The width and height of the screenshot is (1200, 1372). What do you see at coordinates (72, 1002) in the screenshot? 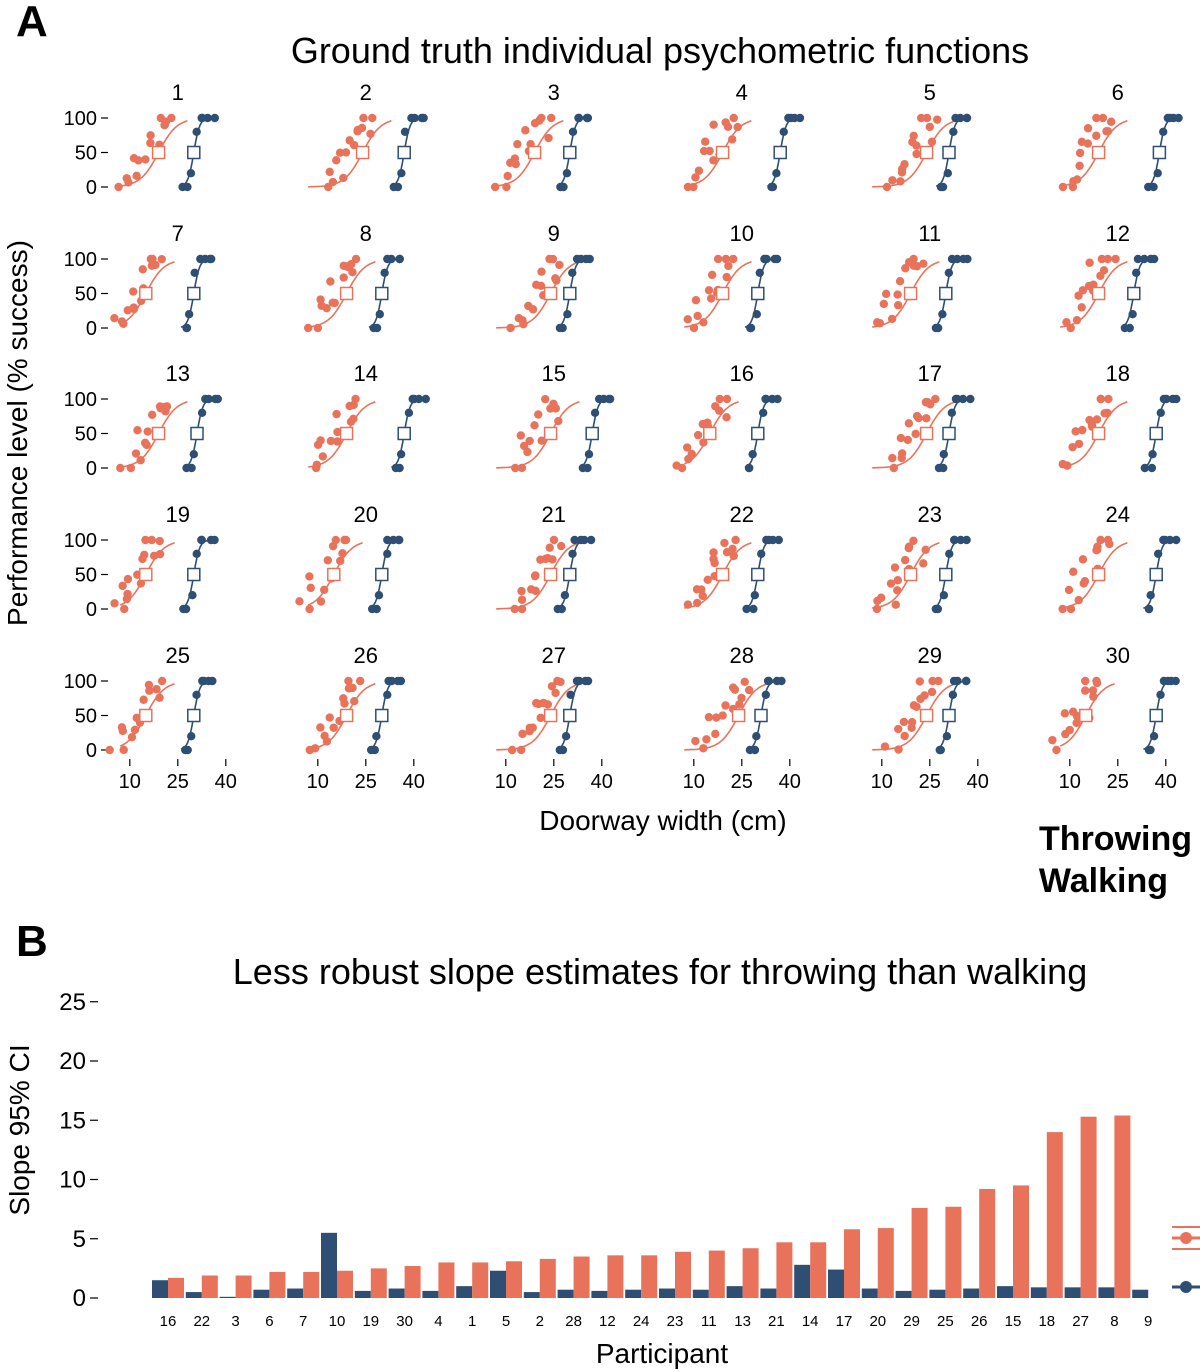
I see `y-tick-label: 25` at bounding box center [72, 1002].